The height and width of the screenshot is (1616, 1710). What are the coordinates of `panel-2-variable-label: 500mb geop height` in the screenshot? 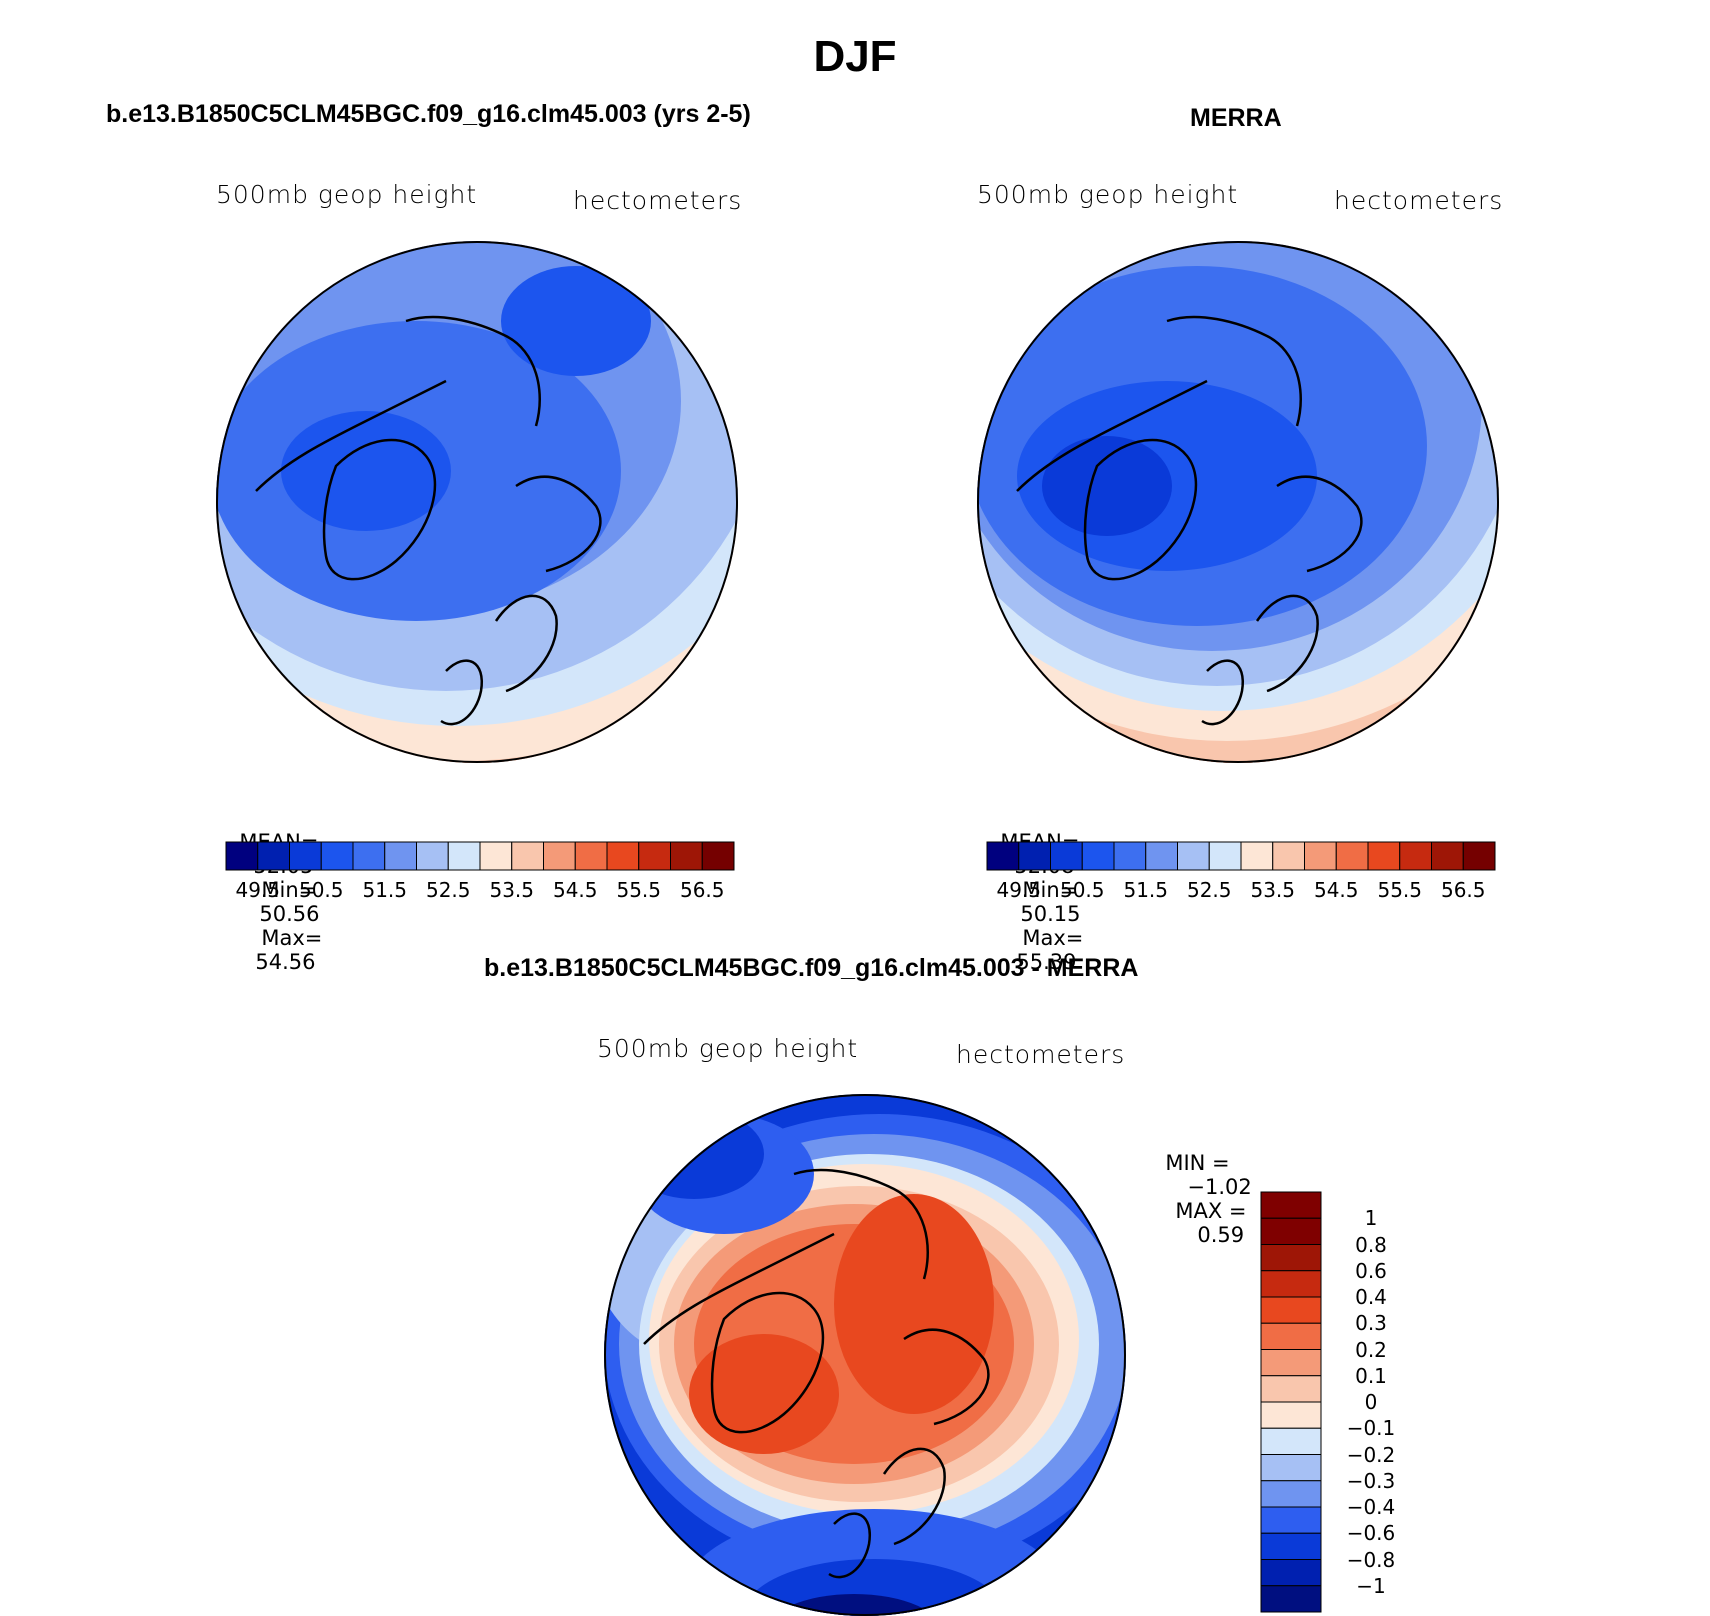 It's located at (1108, 194).